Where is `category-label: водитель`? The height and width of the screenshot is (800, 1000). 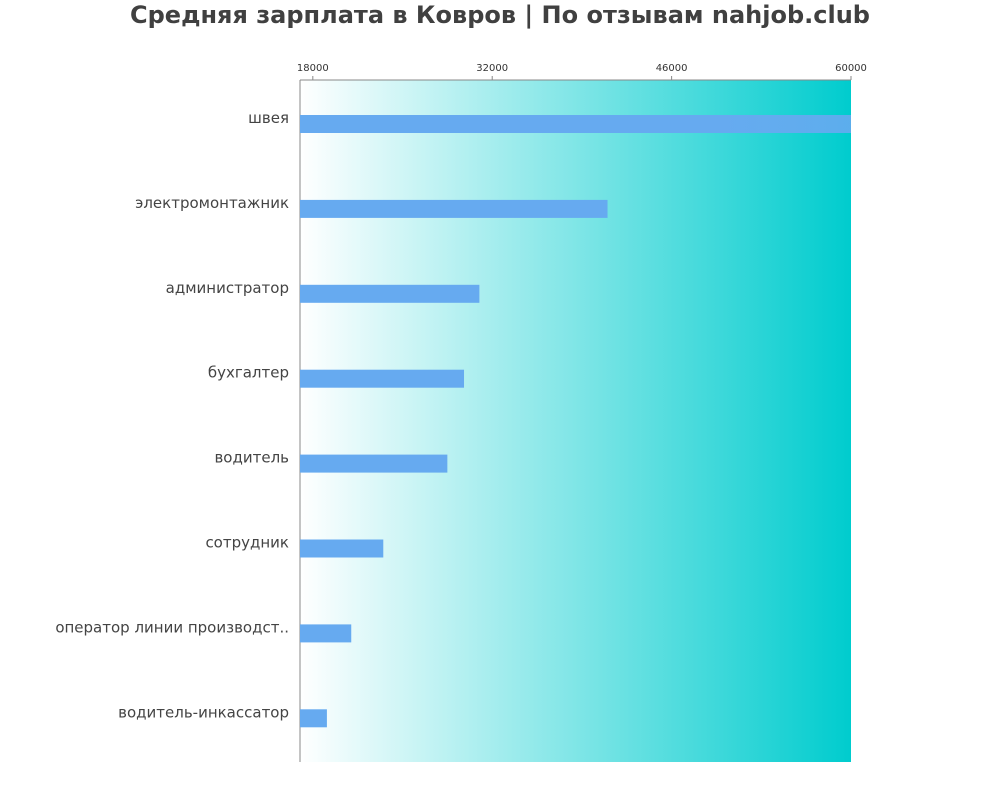 category-label: водитель is located at coordinates (251, 458).